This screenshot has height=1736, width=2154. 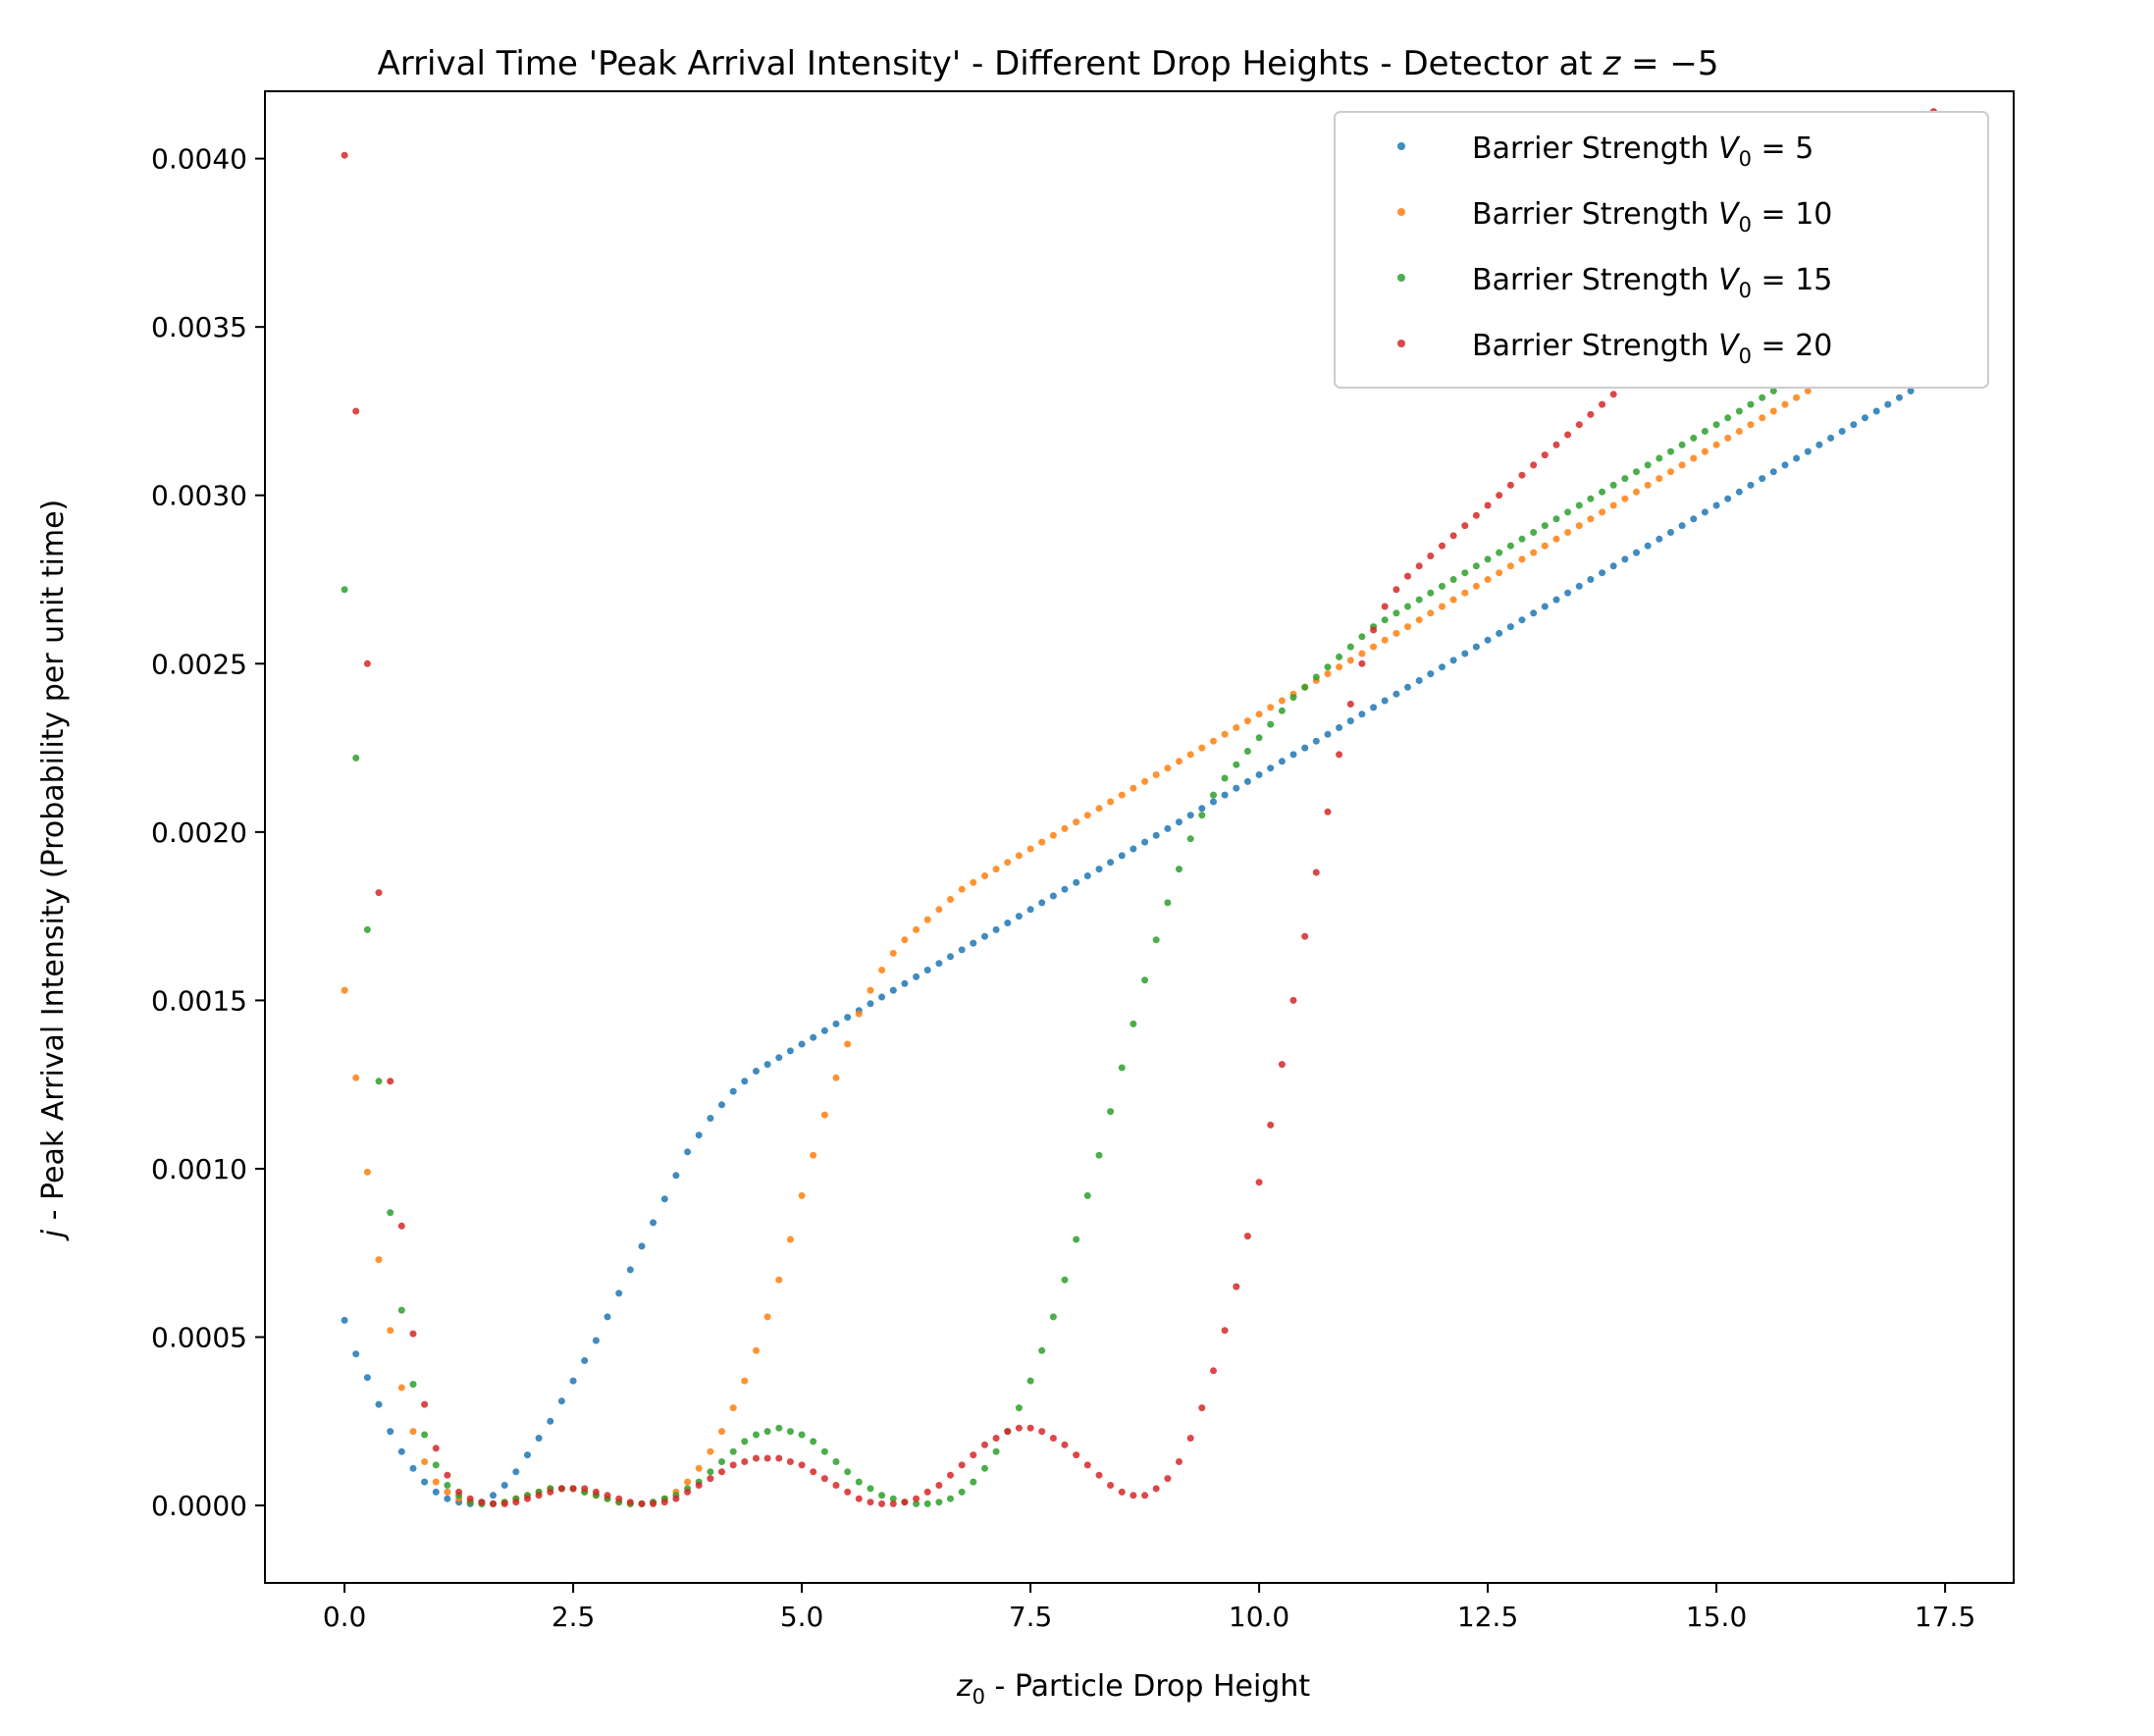 What do you see at coordinates (199, 664) in the screenshot?
I see `y-tick-label: 0.0025` at bounding box center [199, 664].